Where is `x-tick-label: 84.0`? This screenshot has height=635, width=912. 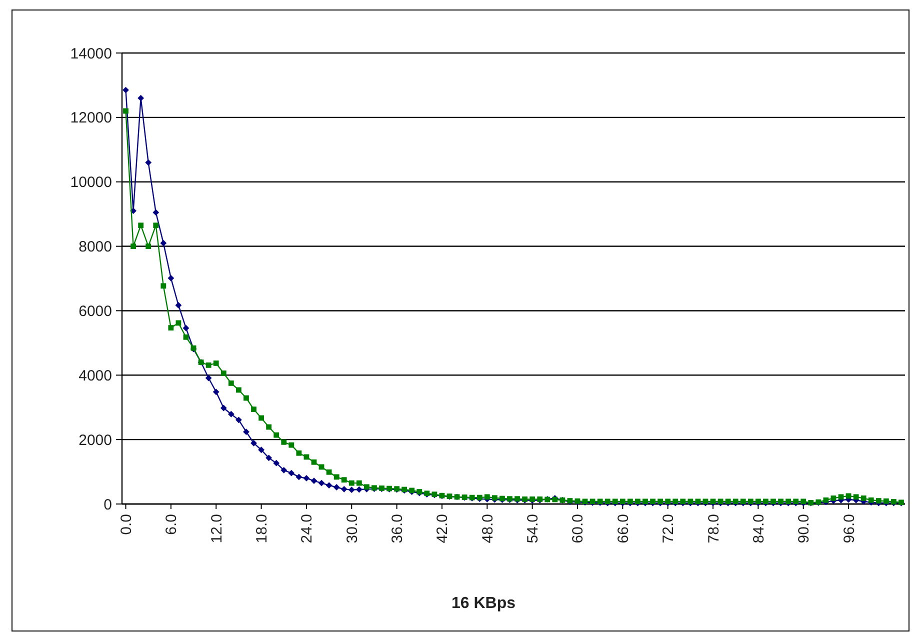
x-tick-label: 84.0 is located at coordinates (759, 529).